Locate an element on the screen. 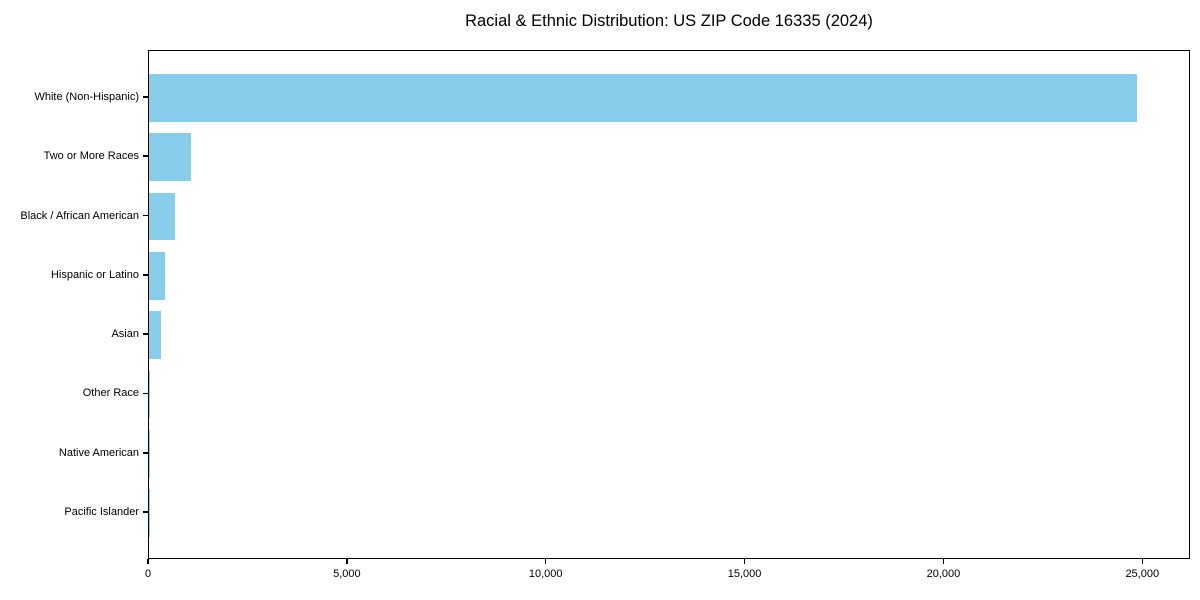  x-tick-label-20-000: 20,000 is located at coordinates (943, 574).